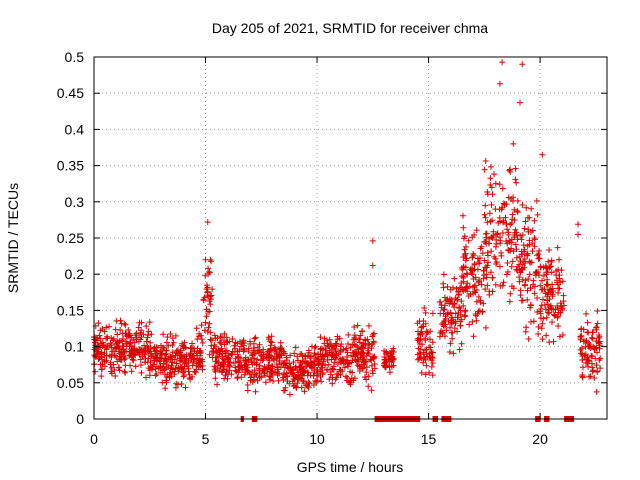  What do you see at coordinates (75, 274) in the screenshot?
I see `y-tick-label: 0.2` at bounding box center [75, 274].